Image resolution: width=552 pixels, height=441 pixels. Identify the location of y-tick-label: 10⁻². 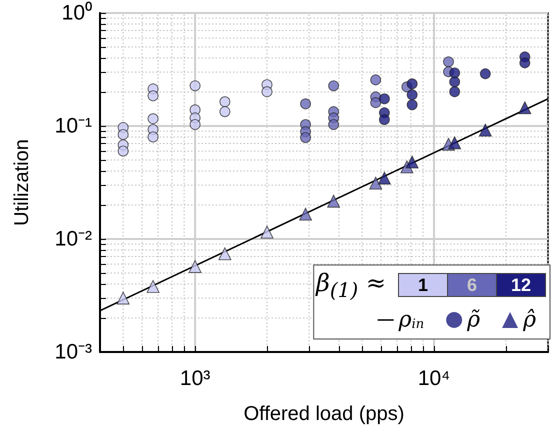
(73, 239).